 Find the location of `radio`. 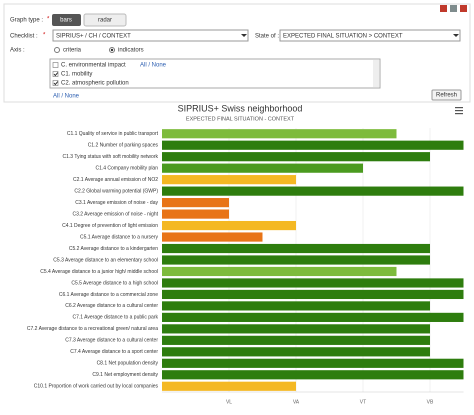

radio is located at coordinates (57, 50).